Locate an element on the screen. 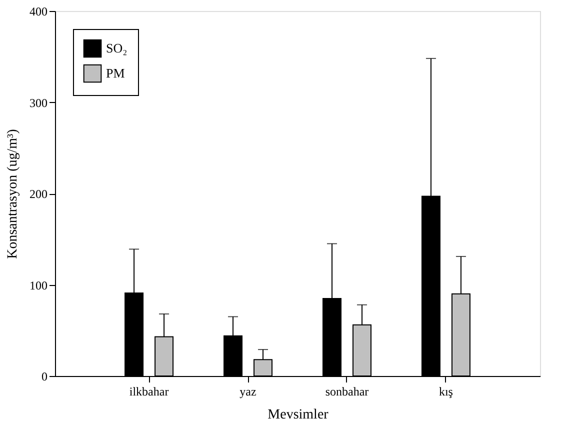 This screenshot has height=438, width=562. x-tick-label: kış is located at coordinates (446, 391).